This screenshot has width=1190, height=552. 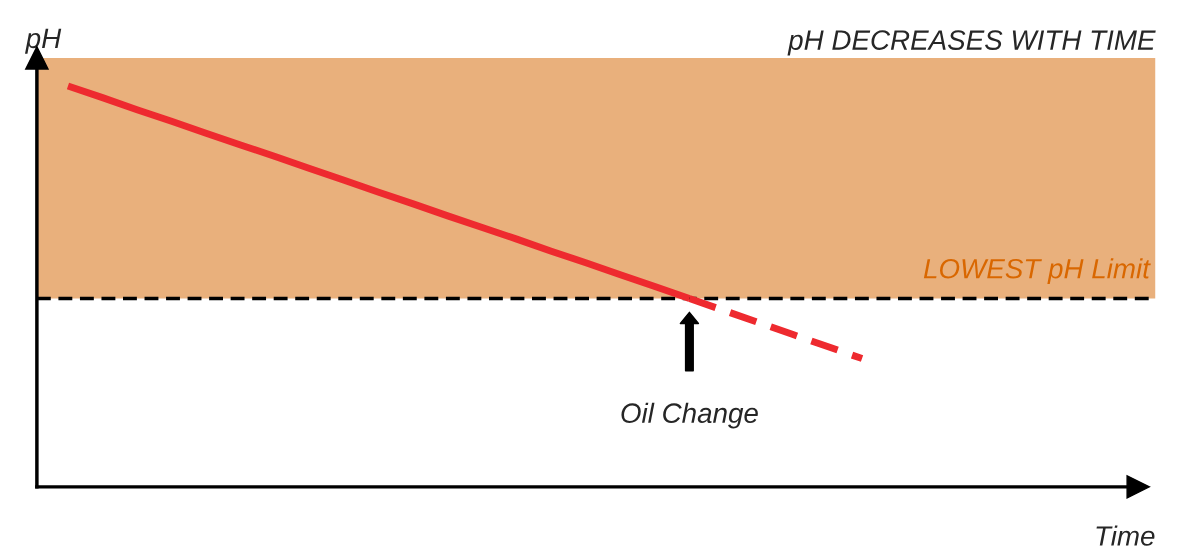 What do you see at coordinates (689, 415) in the screenshot?
I see `annotation: Oil Change` at bounding box center [689, 415].